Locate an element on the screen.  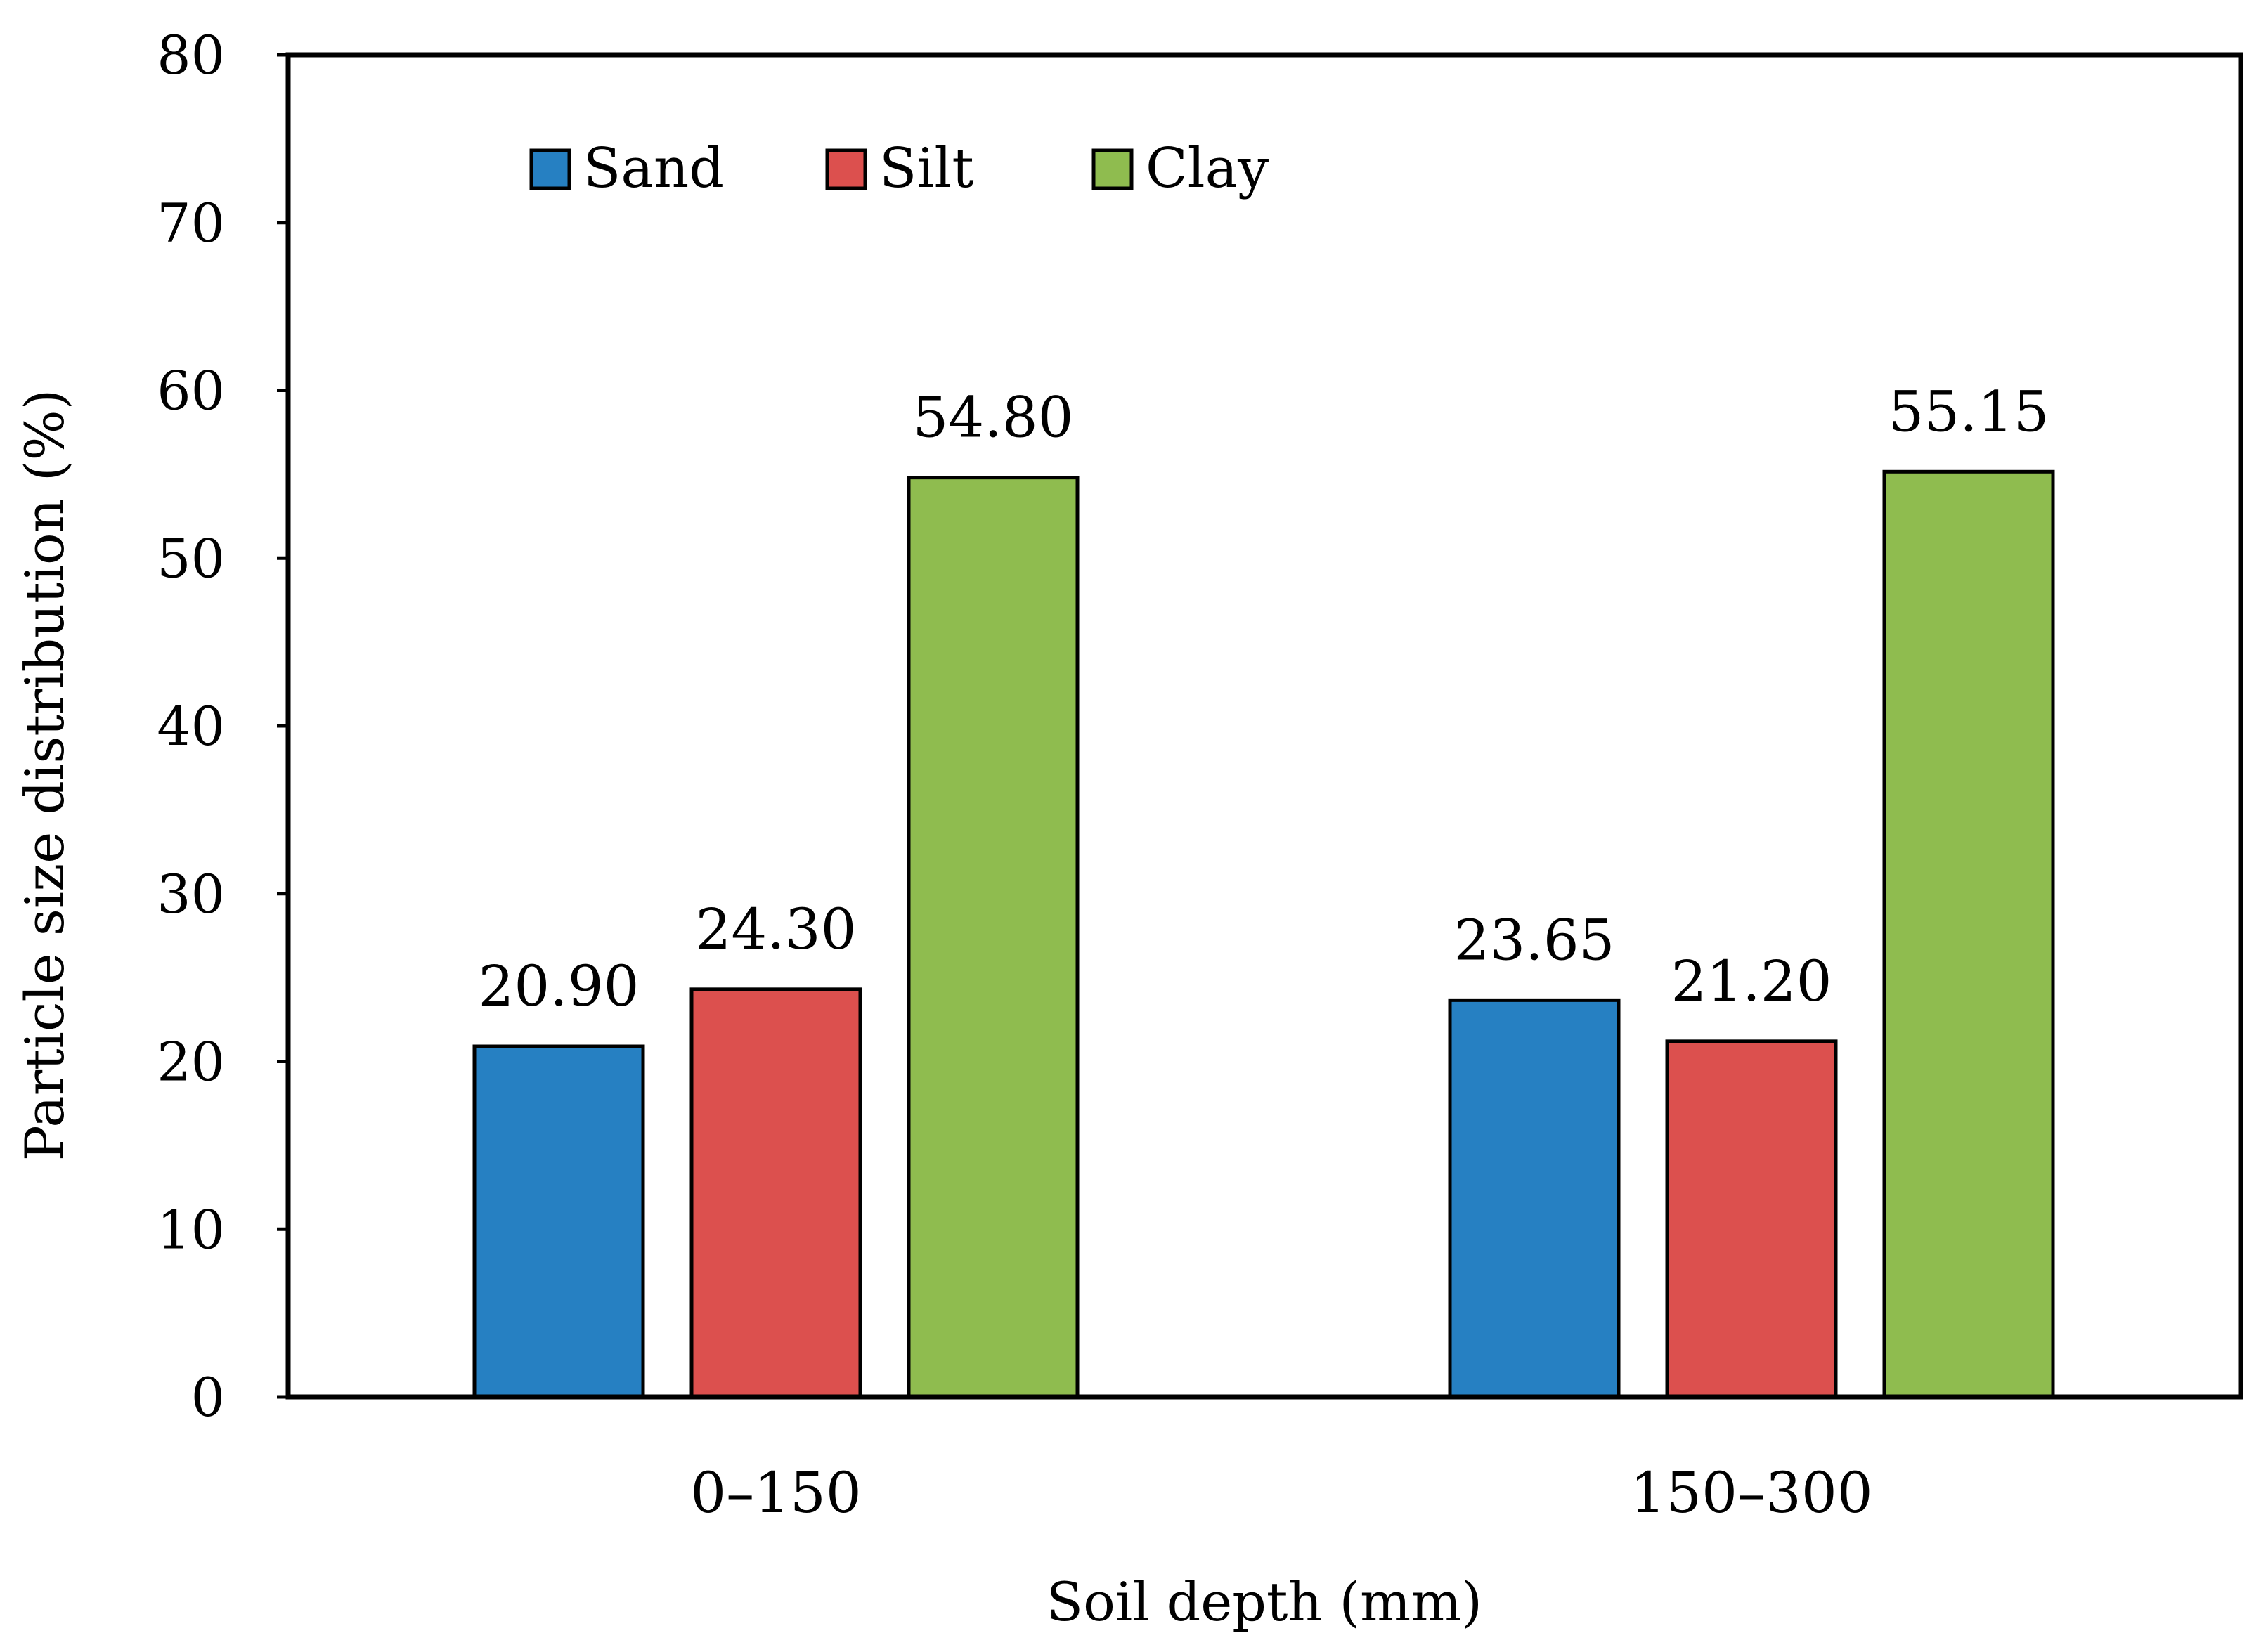
y-tick-label: 0 is located at coordinates (208, 1397).